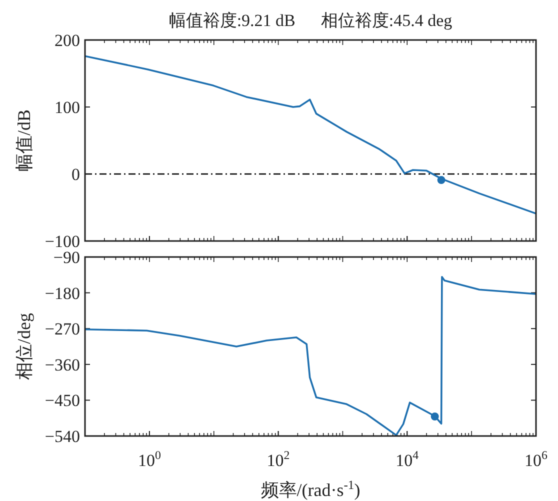 This screenshot has width=558, height=501. I want to click on y-tick-label: 0, so click(76, 174).